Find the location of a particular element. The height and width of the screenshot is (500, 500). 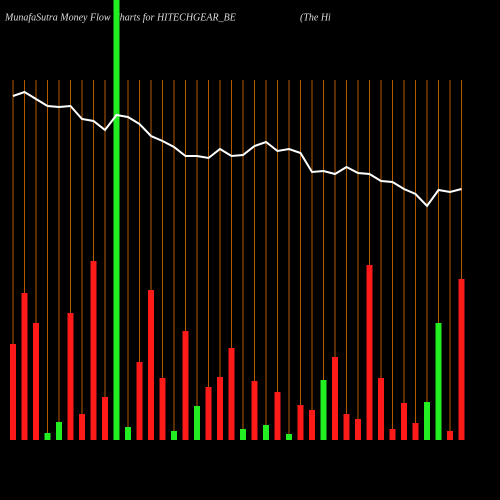

chart-subtitle: (The Hi is located at coordinates (315, 17).